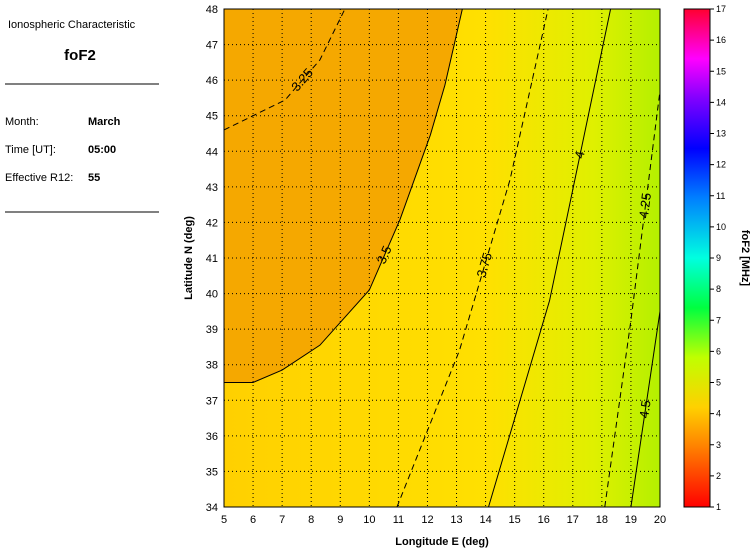  Describe the element at coordinates (212, 10) in the screenshot. I see `y-tick-label: 48` at that location.